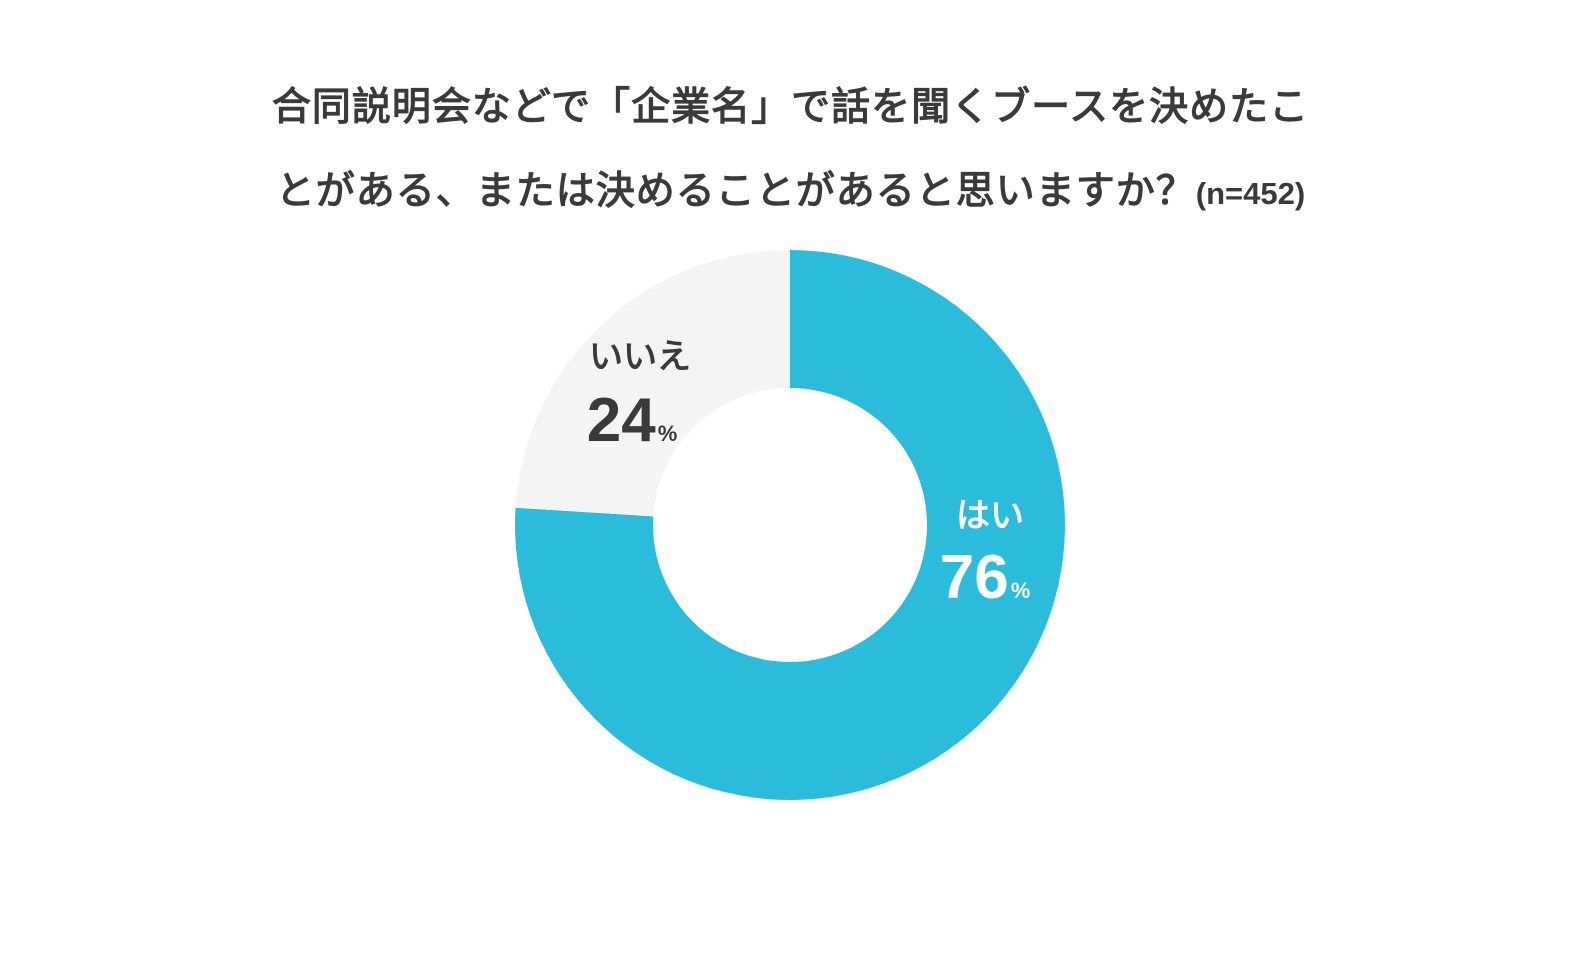 This screenshot has width=1581, height=967. I want to click on sample-size: (n=452), so click(1250, 193).